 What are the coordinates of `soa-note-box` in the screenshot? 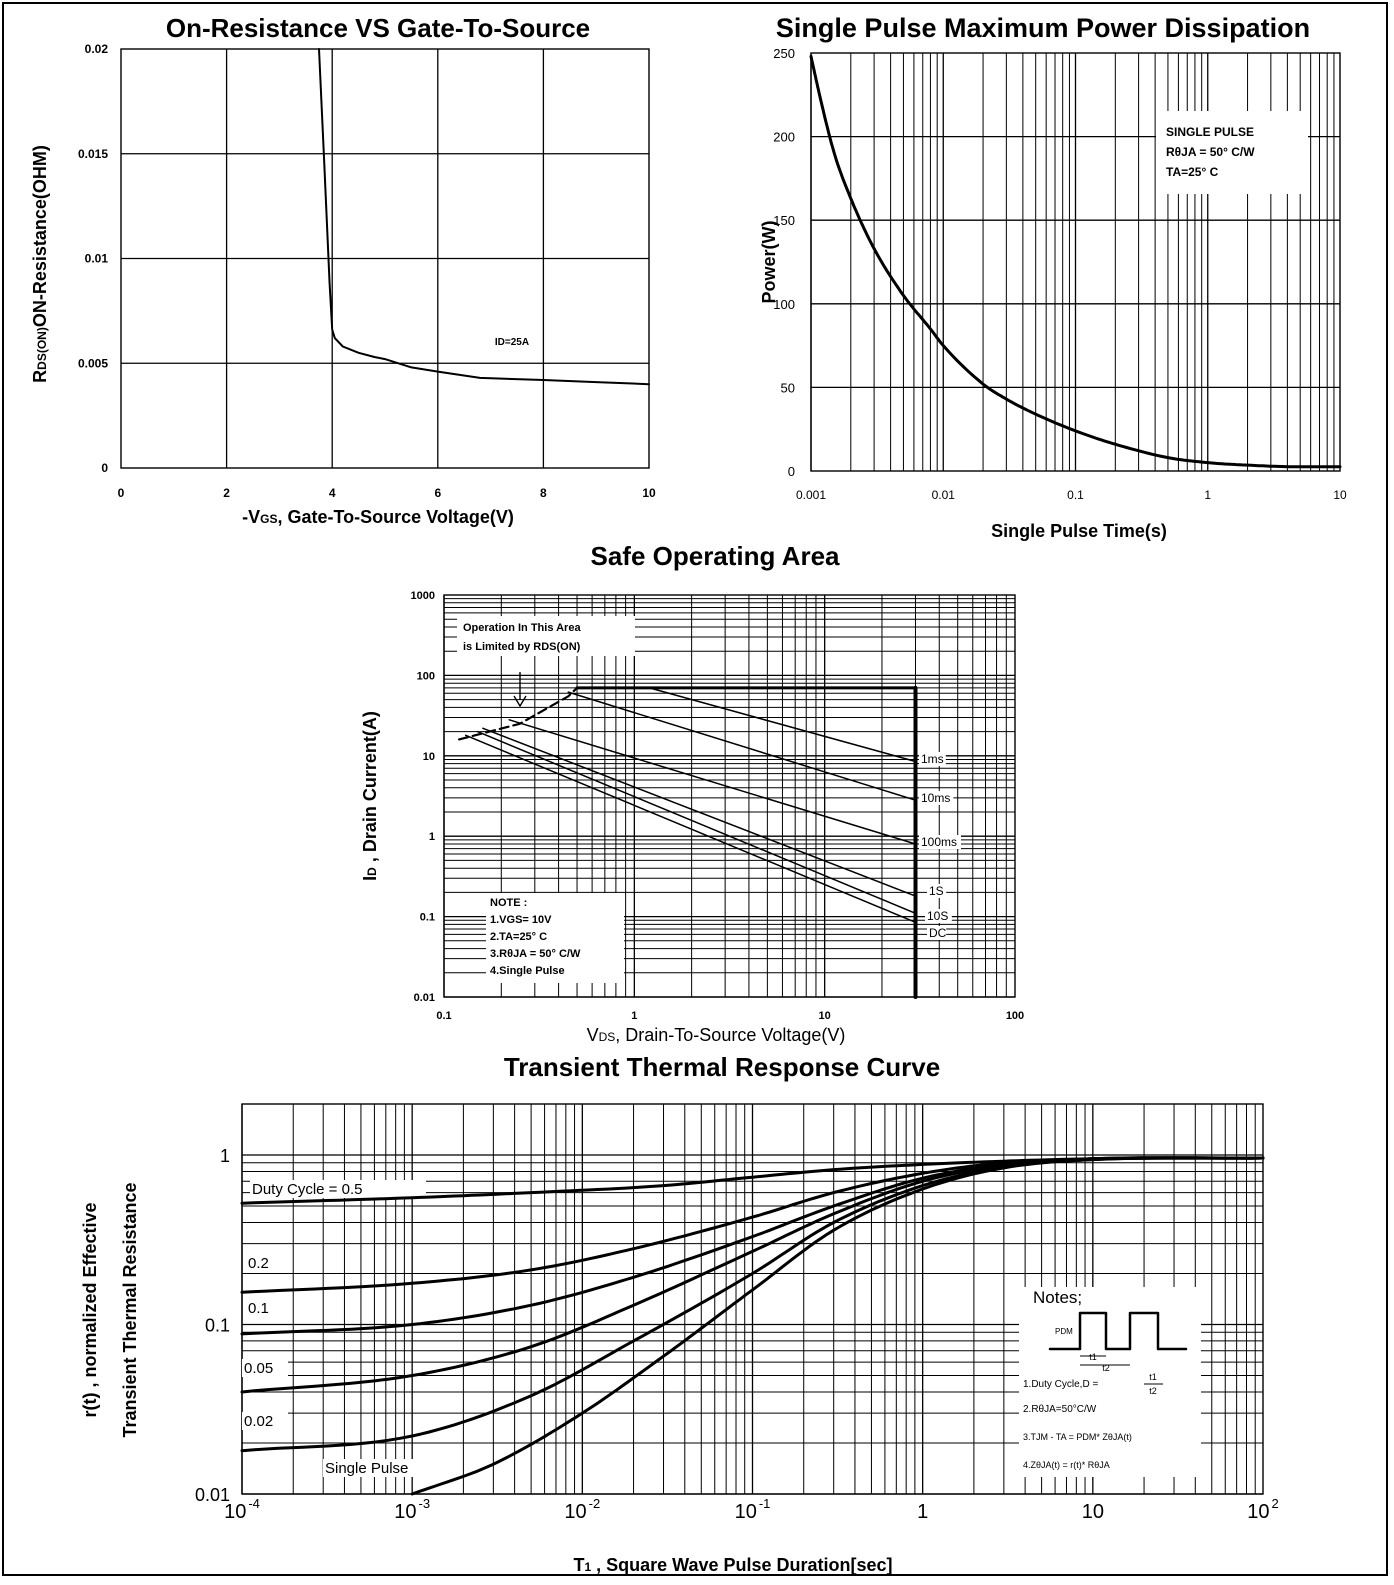 It's located at (555, 938).